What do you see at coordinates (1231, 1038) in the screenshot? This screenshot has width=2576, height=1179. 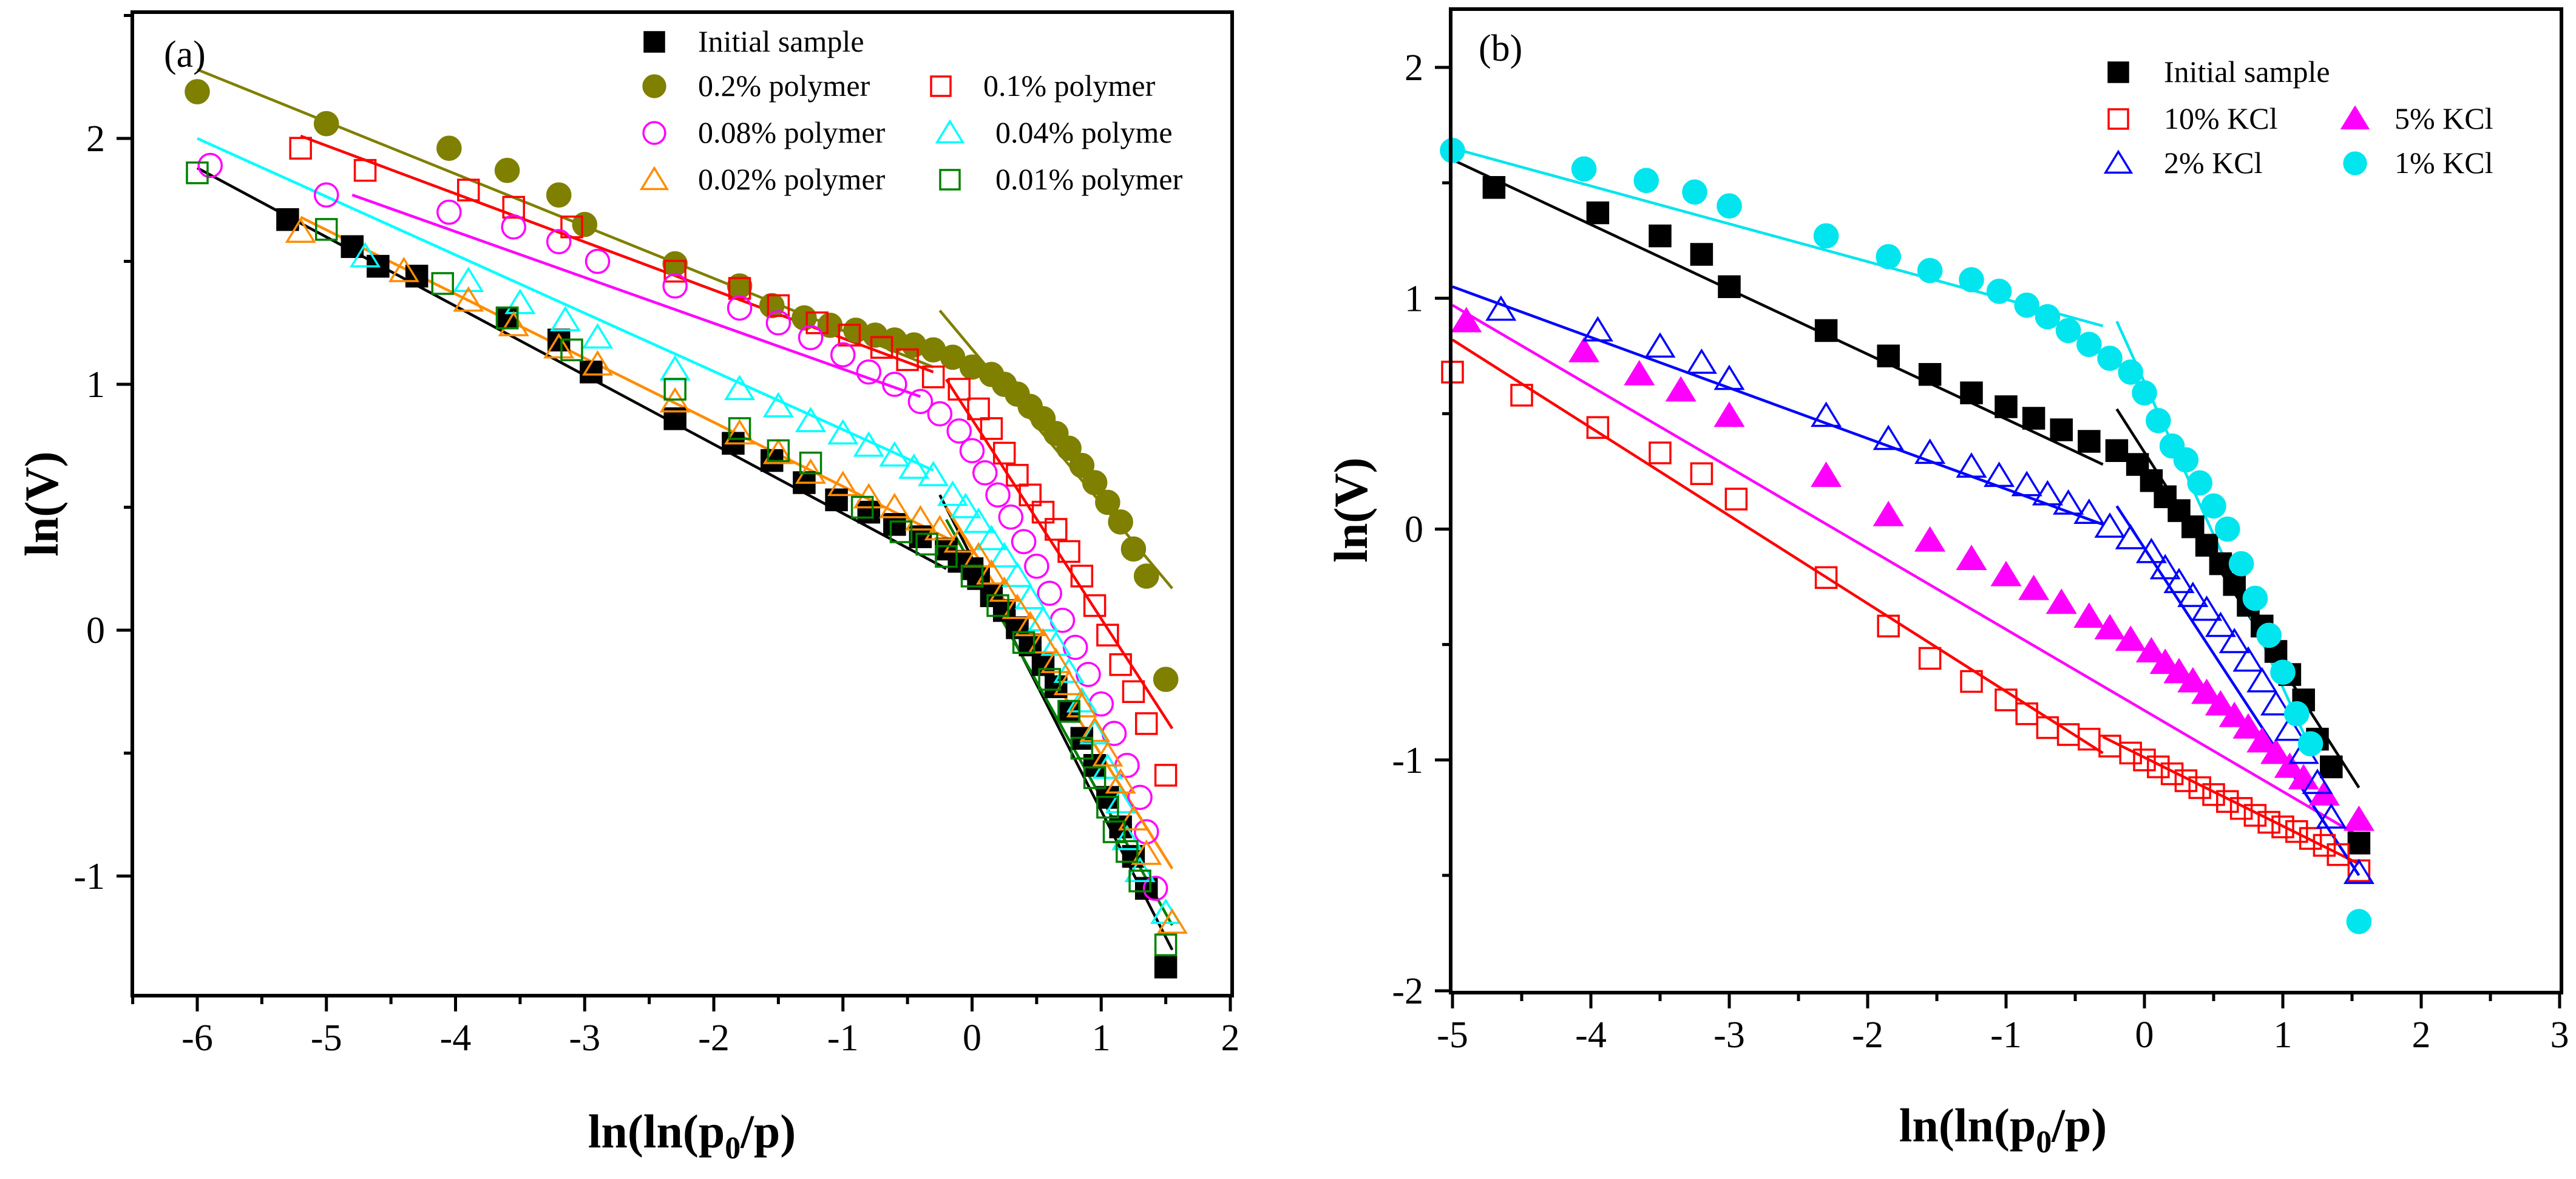 I see `panel-a-x-tick-label: 2` at bounding box center [1231, 1038].